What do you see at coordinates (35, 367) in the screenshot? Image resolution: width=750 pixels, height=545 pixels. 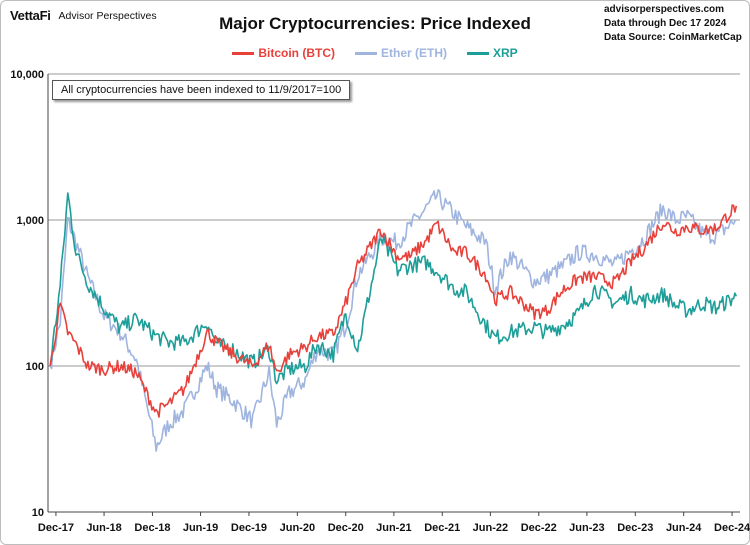 I see `y-tick-label: 100` at bounding box center [35, 367].